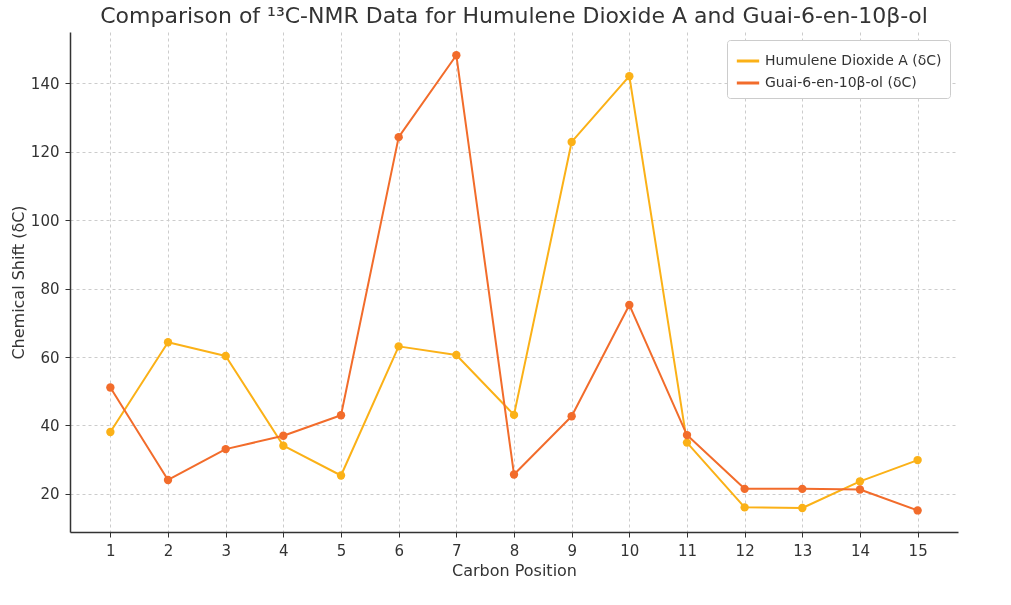  I want to click on x-tick-label: 11, so click(687, 550).